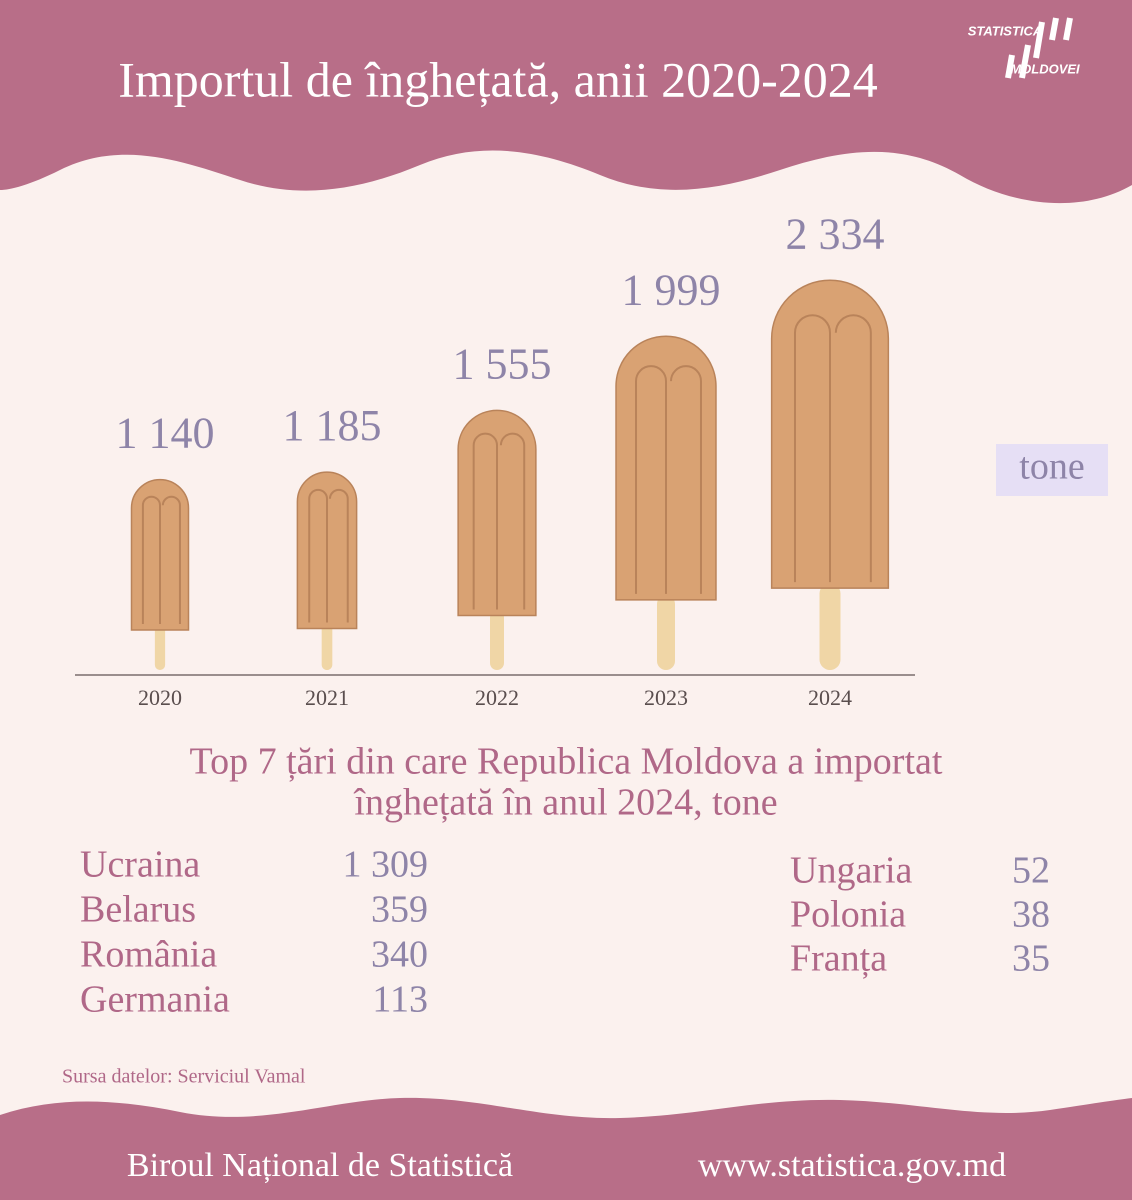  I want to click on x-tick-label: 2024, so click(830, 697).